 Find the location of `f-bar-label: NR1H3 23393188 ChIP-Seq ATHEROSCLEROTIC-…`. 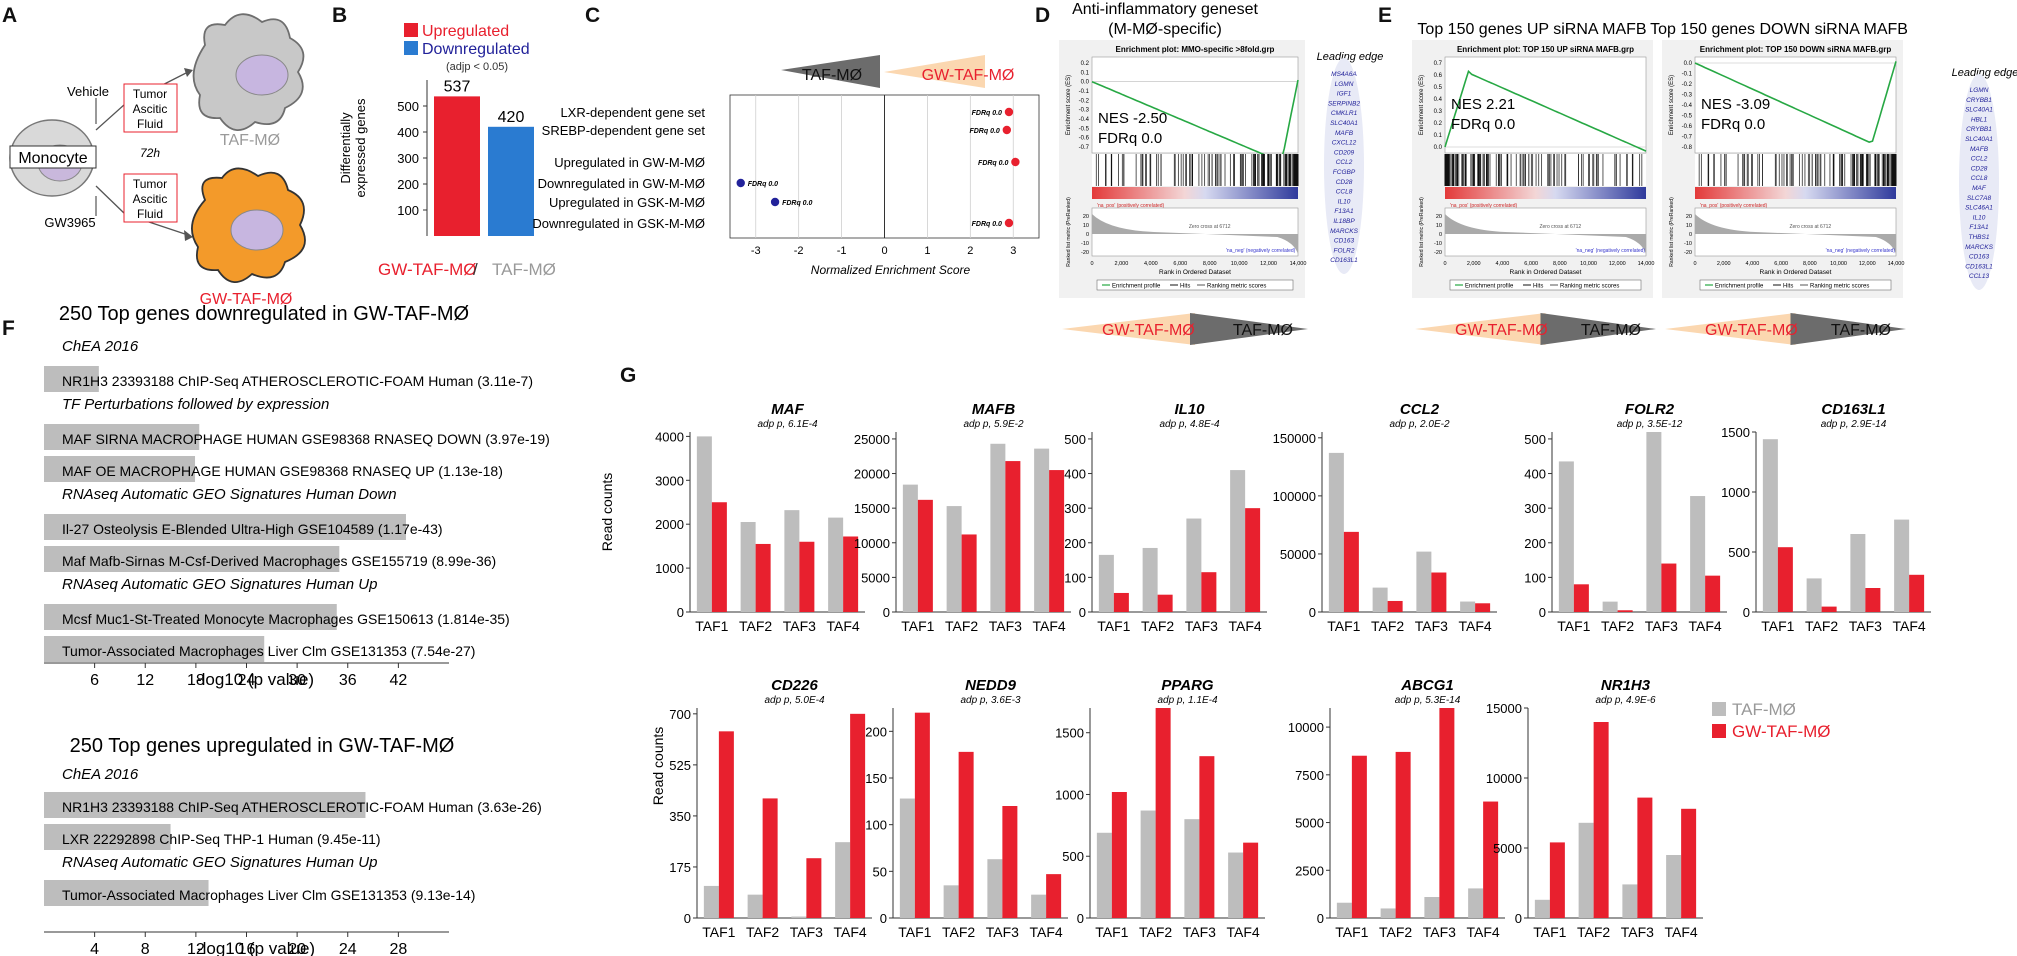

f-bar-label: NR1H3 23393188 ChIP-Seq ATHEROSCLEROTIC-… is located at coordinates (302, 807).